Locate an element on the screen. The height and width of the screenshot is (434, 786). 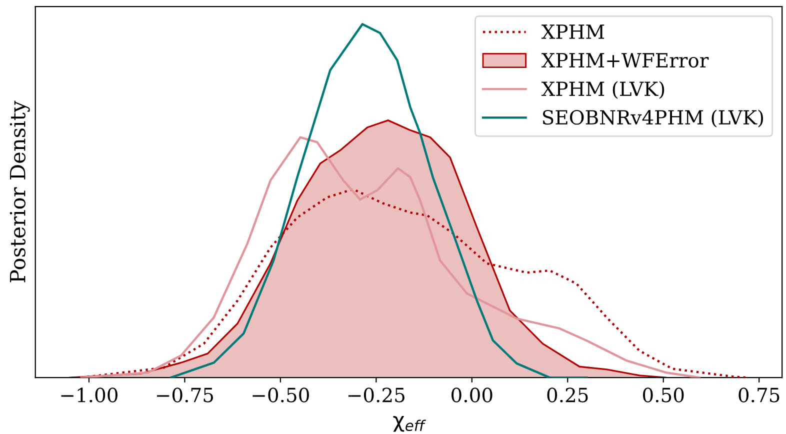
x-tick-label: 0.50 is located at coordinates (663, 395).